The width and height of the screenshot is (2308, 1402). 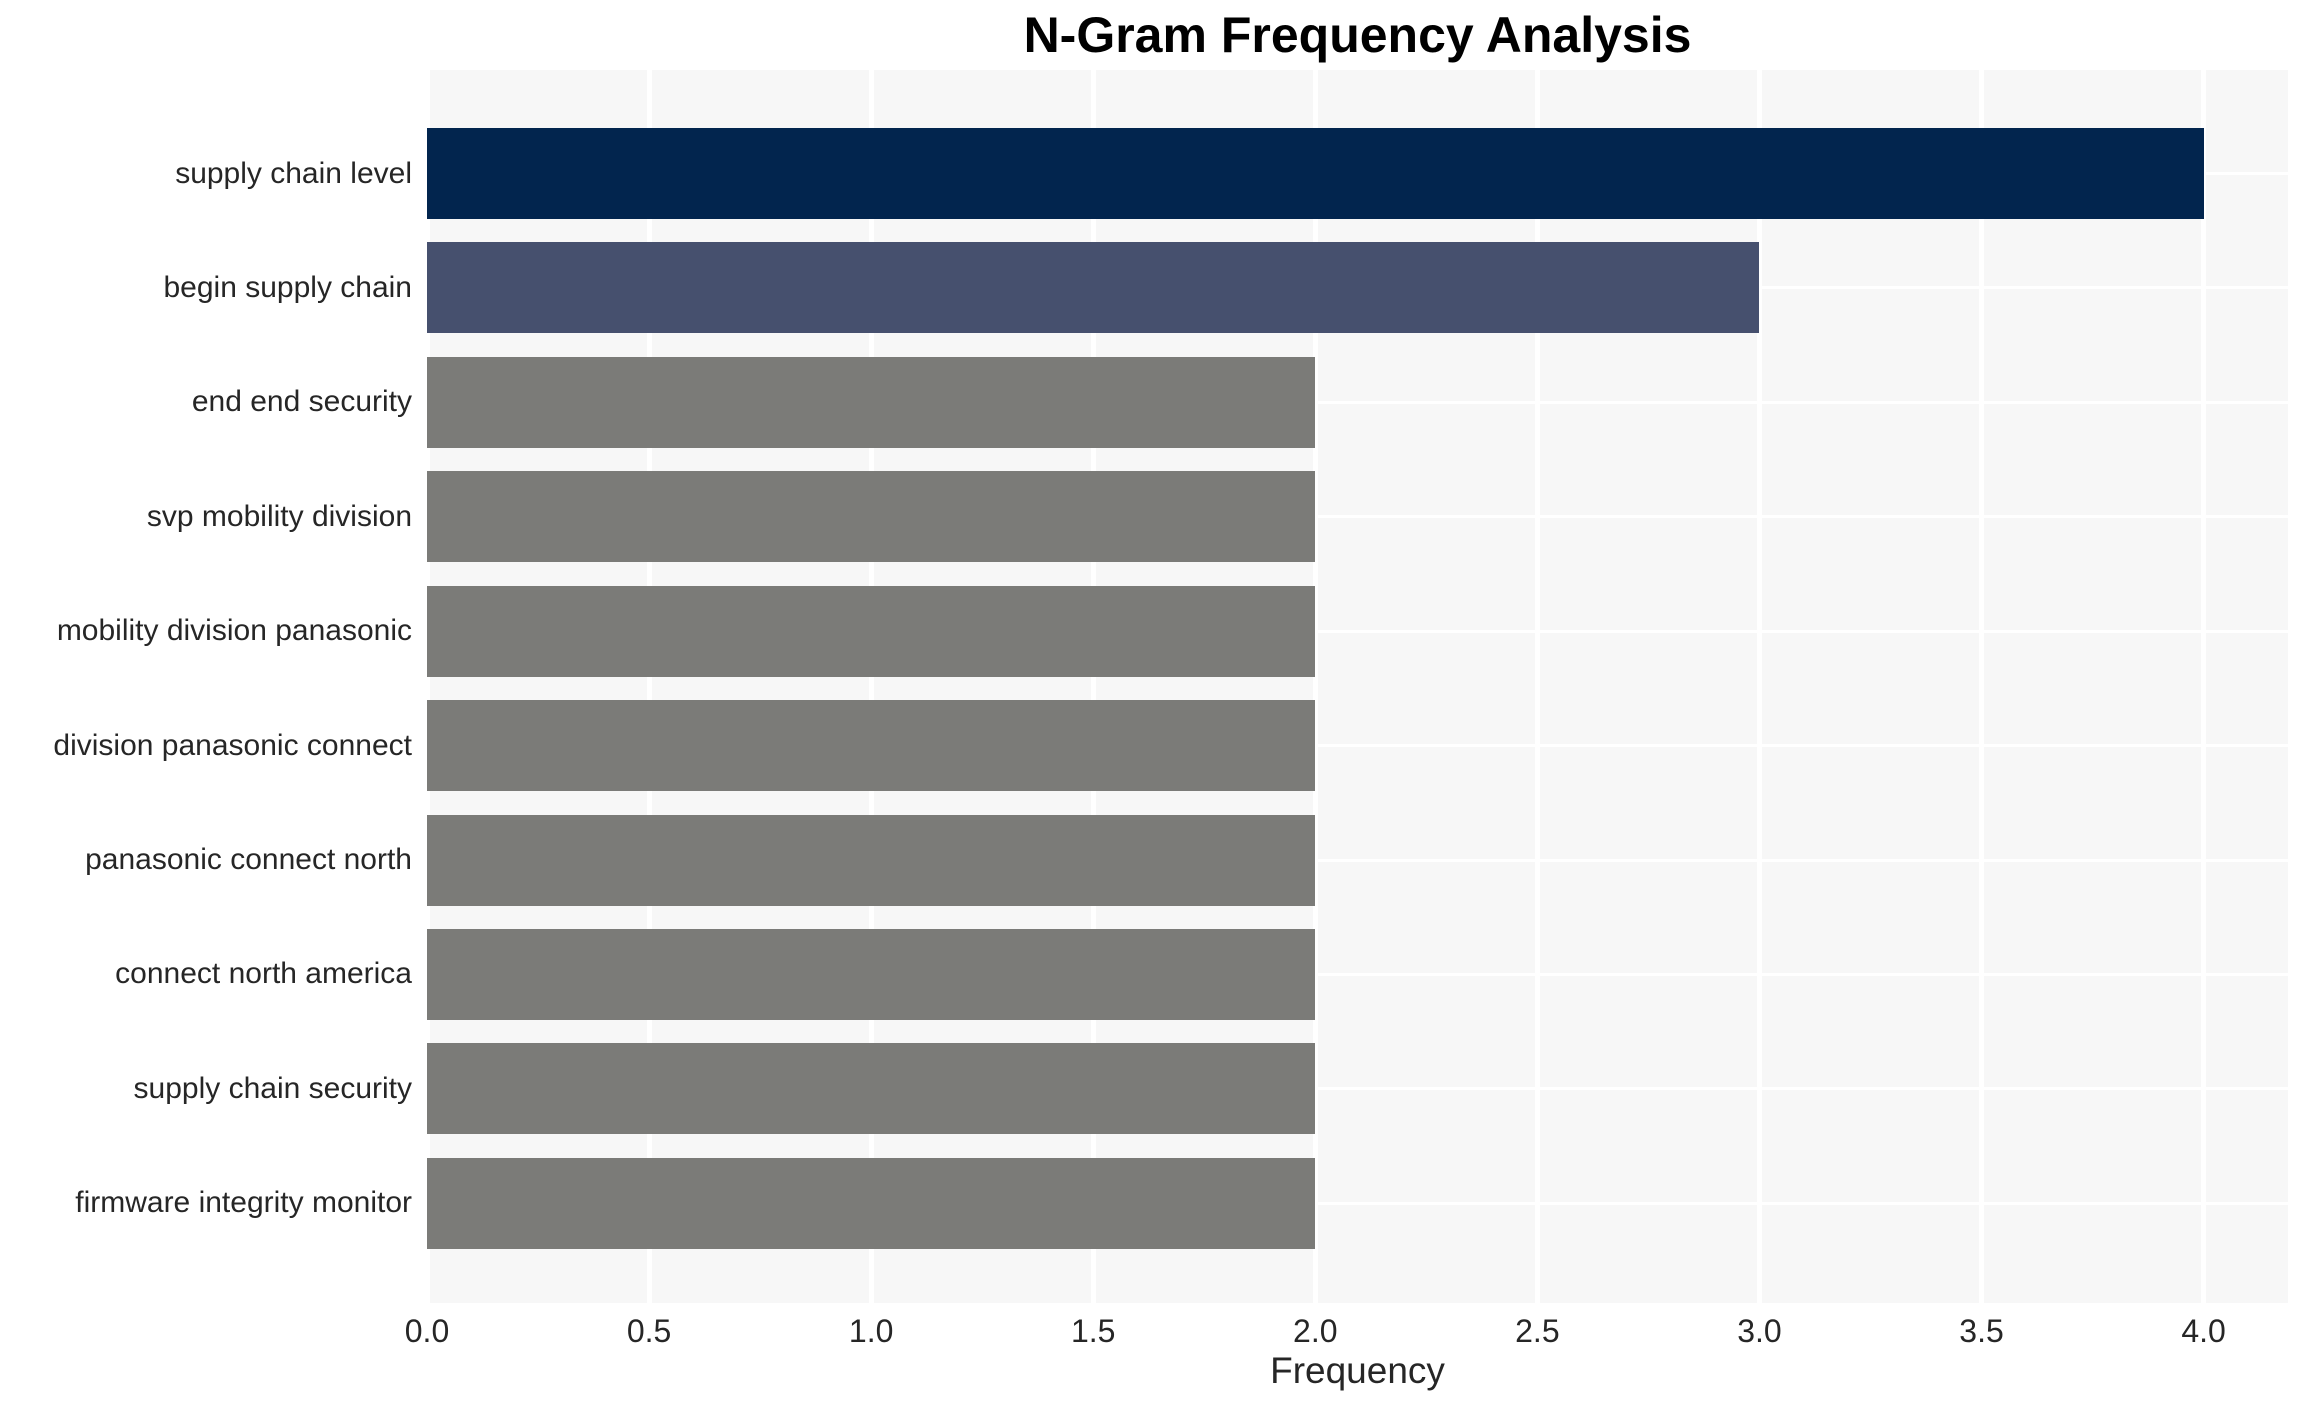 What do you see at coordinates (1093, 1331) in the screenshot?
I see `x-tick-label: 1.5` at bounding box center [1093, 1331].